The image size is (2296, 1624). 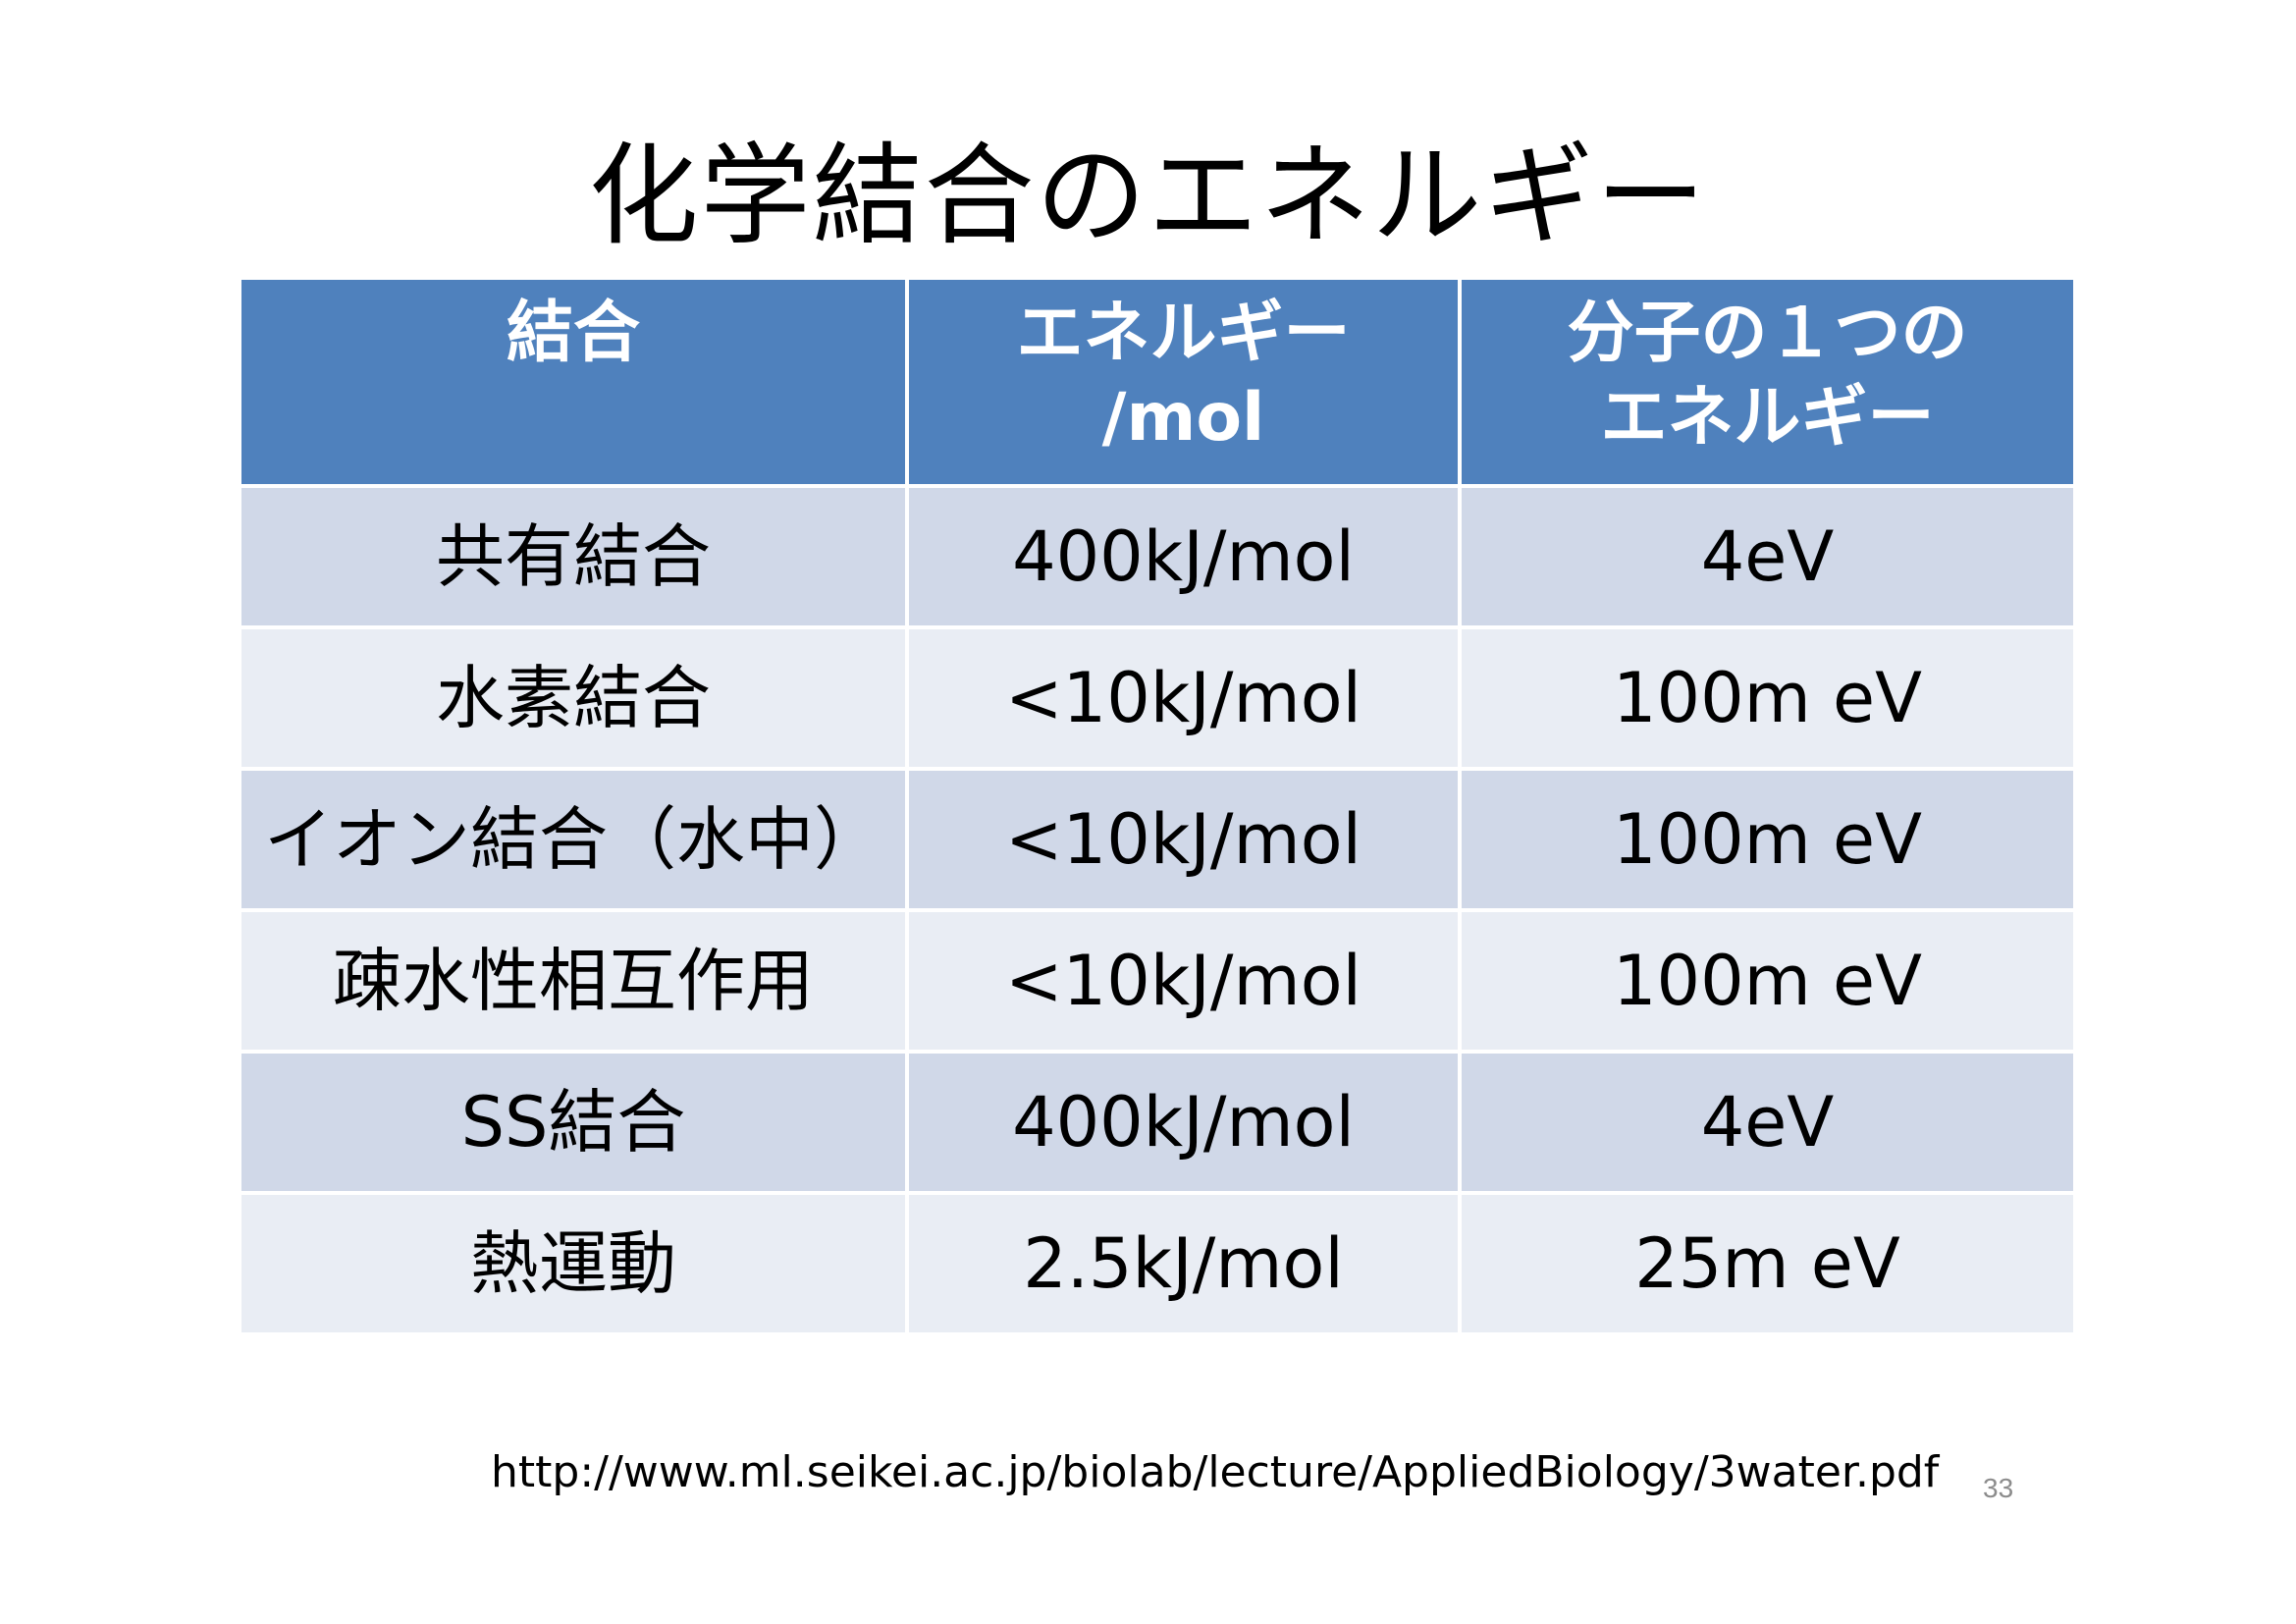 What do you see at coordinates (1767, 418) in the screenshot?
I see `header-molecule-line2: エネルギー` at bounding box center [1767, 418].